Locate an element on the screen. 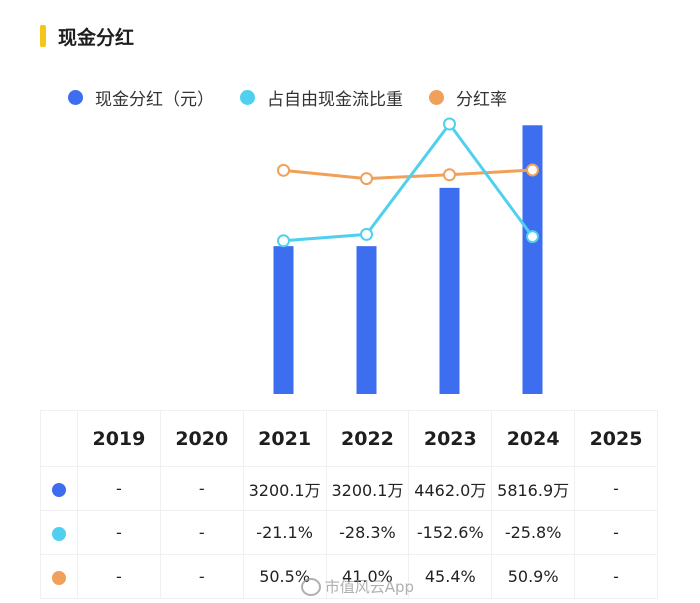  table-row-payout: - - 50.5% 41.0% 45.4% 50.9% - is located at coordinates (349, 576).